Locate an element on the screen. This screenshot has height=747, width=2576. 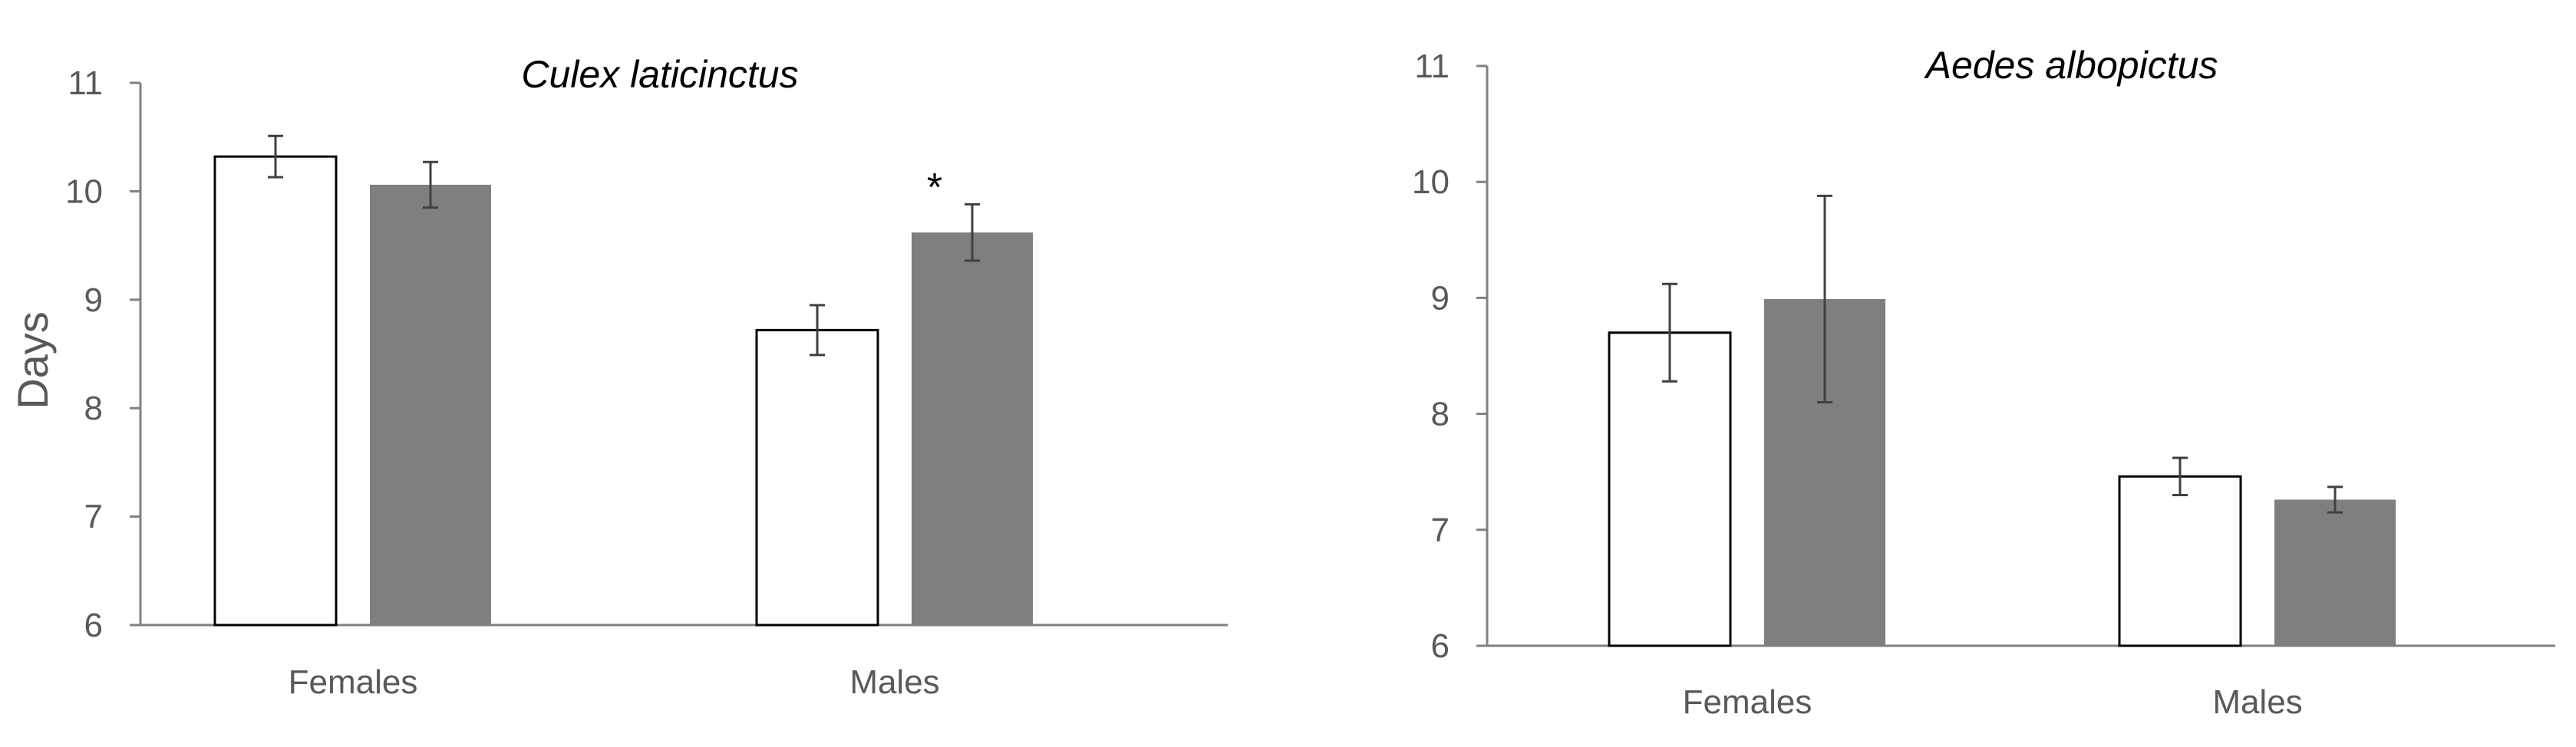
bar-aedes-females-open is located at coordinates (1670, 489).